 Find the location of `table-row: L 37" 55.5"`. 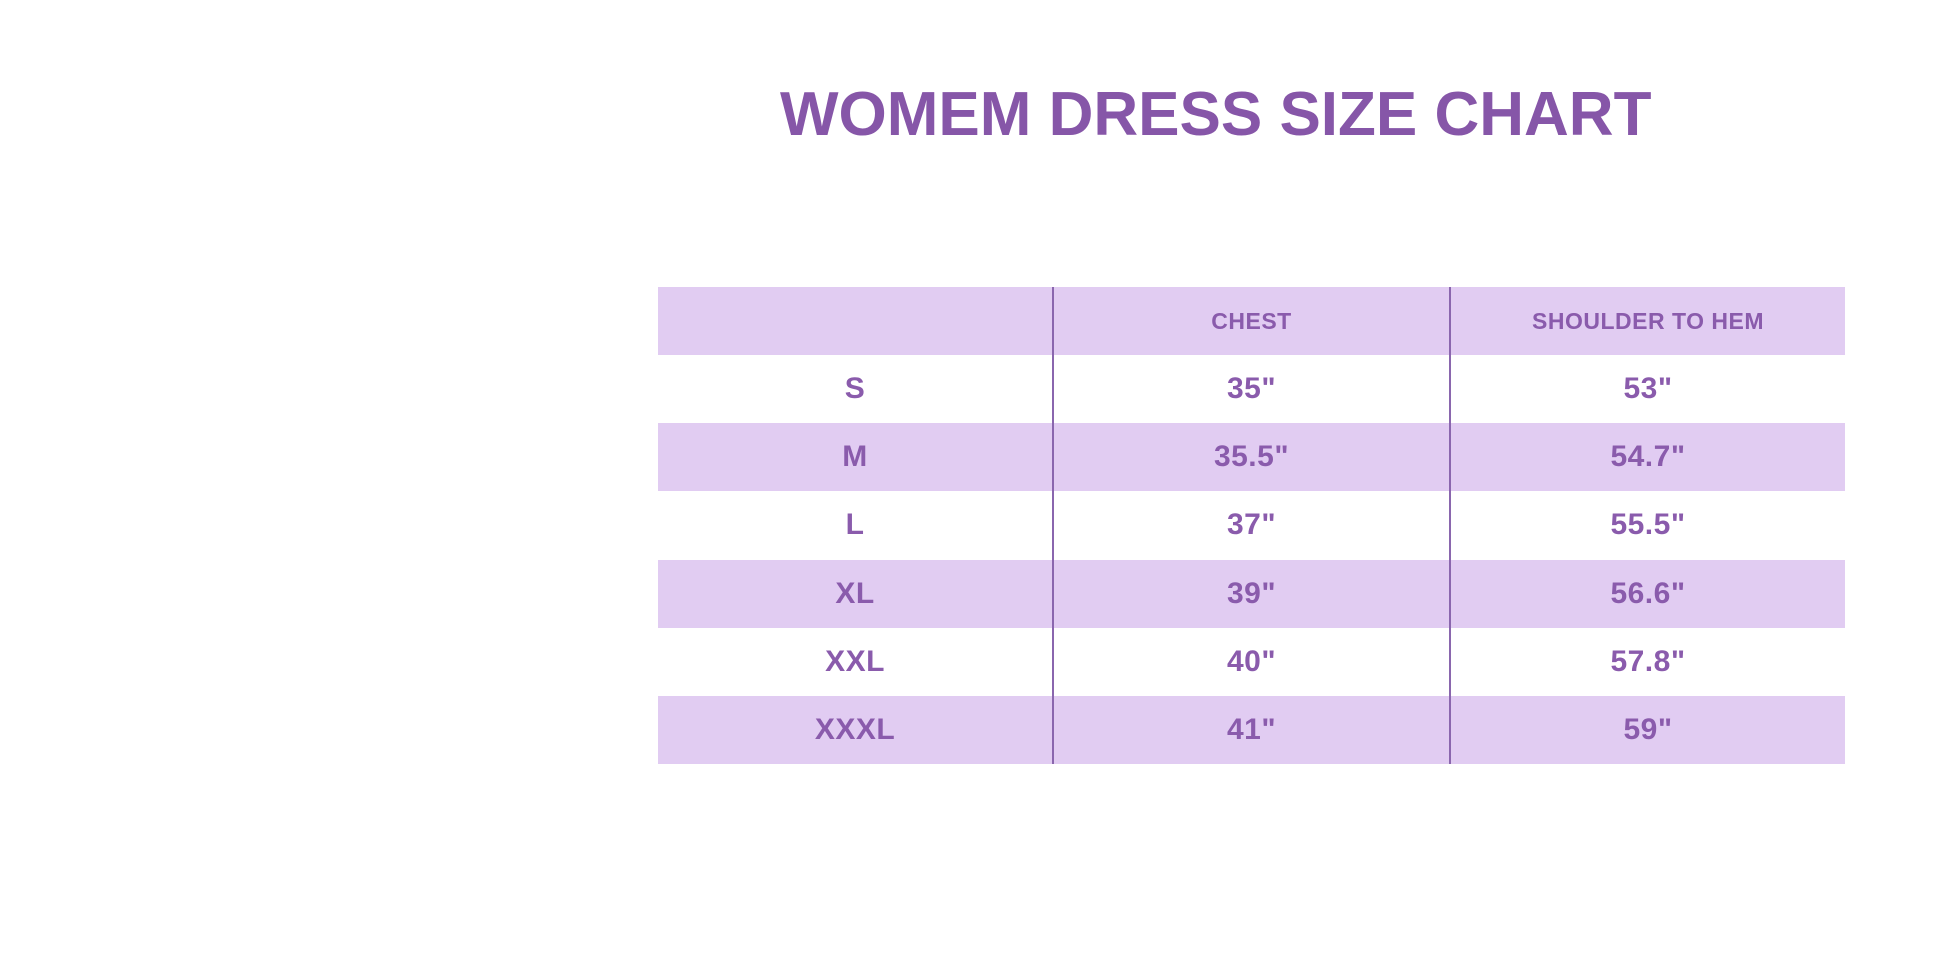

table-row: L 37" 55.5" is located at coordinates (1251, 525).